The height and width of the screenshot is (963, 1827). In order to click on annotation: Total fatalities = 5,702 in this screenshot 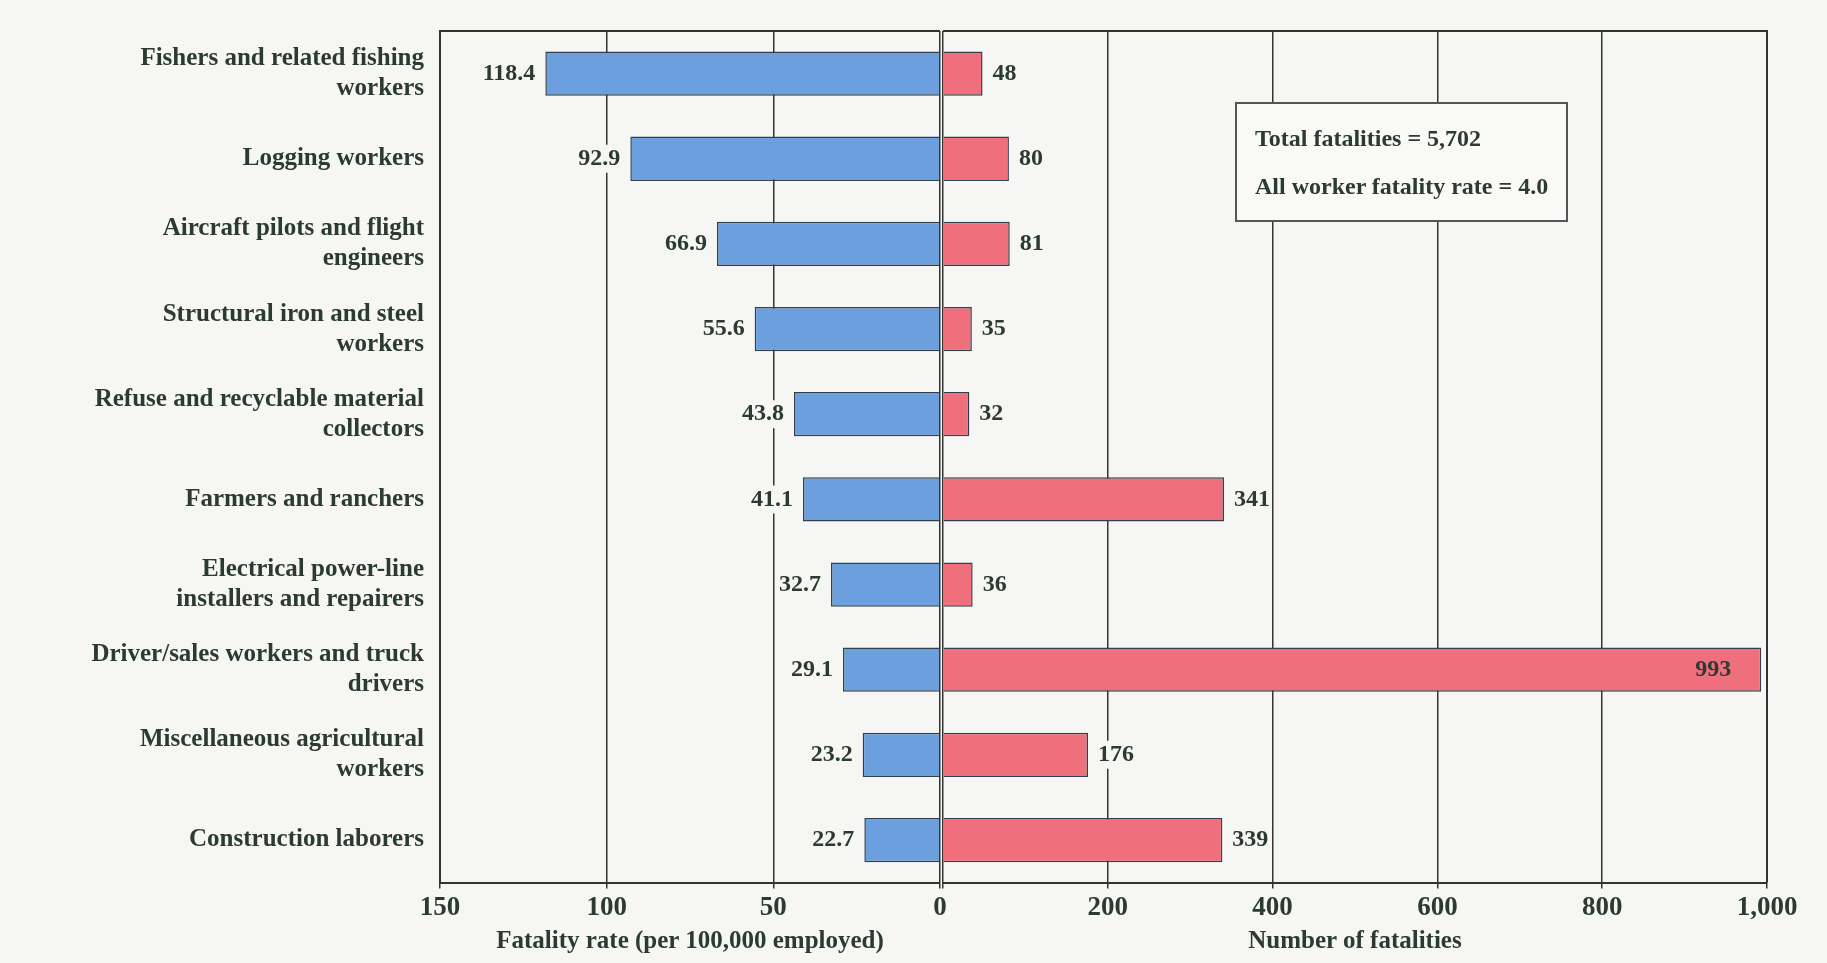, I will do `click(1369, 138)`.